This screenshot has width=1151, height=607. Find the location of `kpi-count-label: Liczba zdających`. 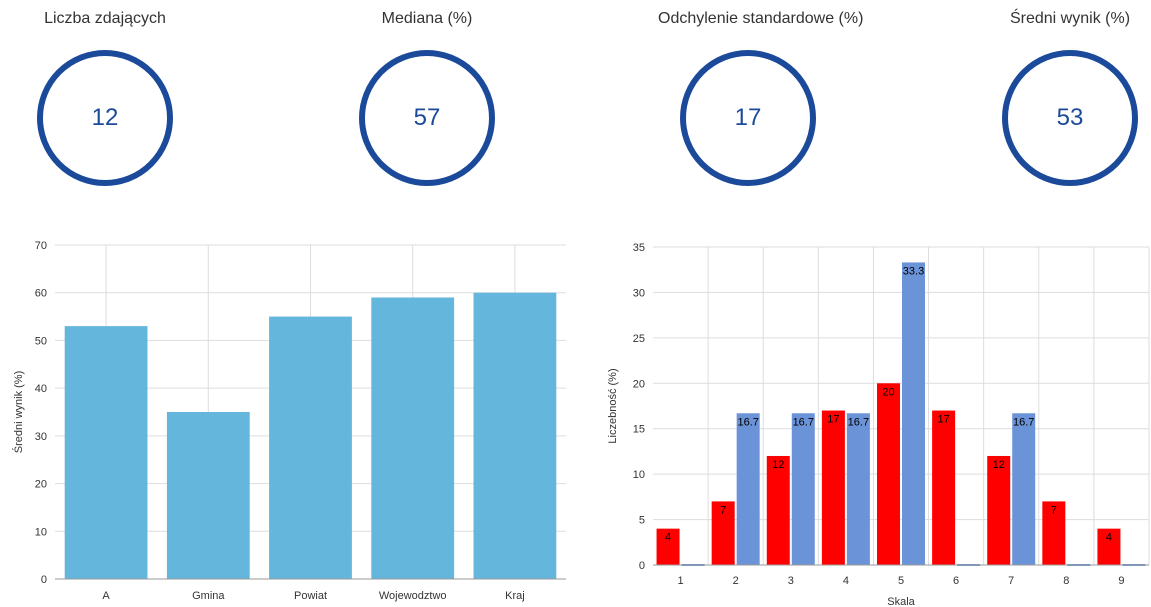

kpi-count-label: Liczba zdających is located at coordinates (105, 18).